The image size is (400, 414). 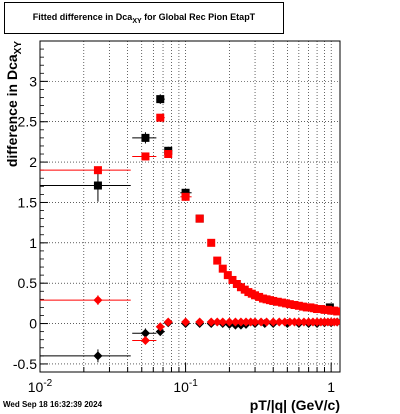 I want to click on x-tick-label: 10⁻², so click(x=40, y=386).